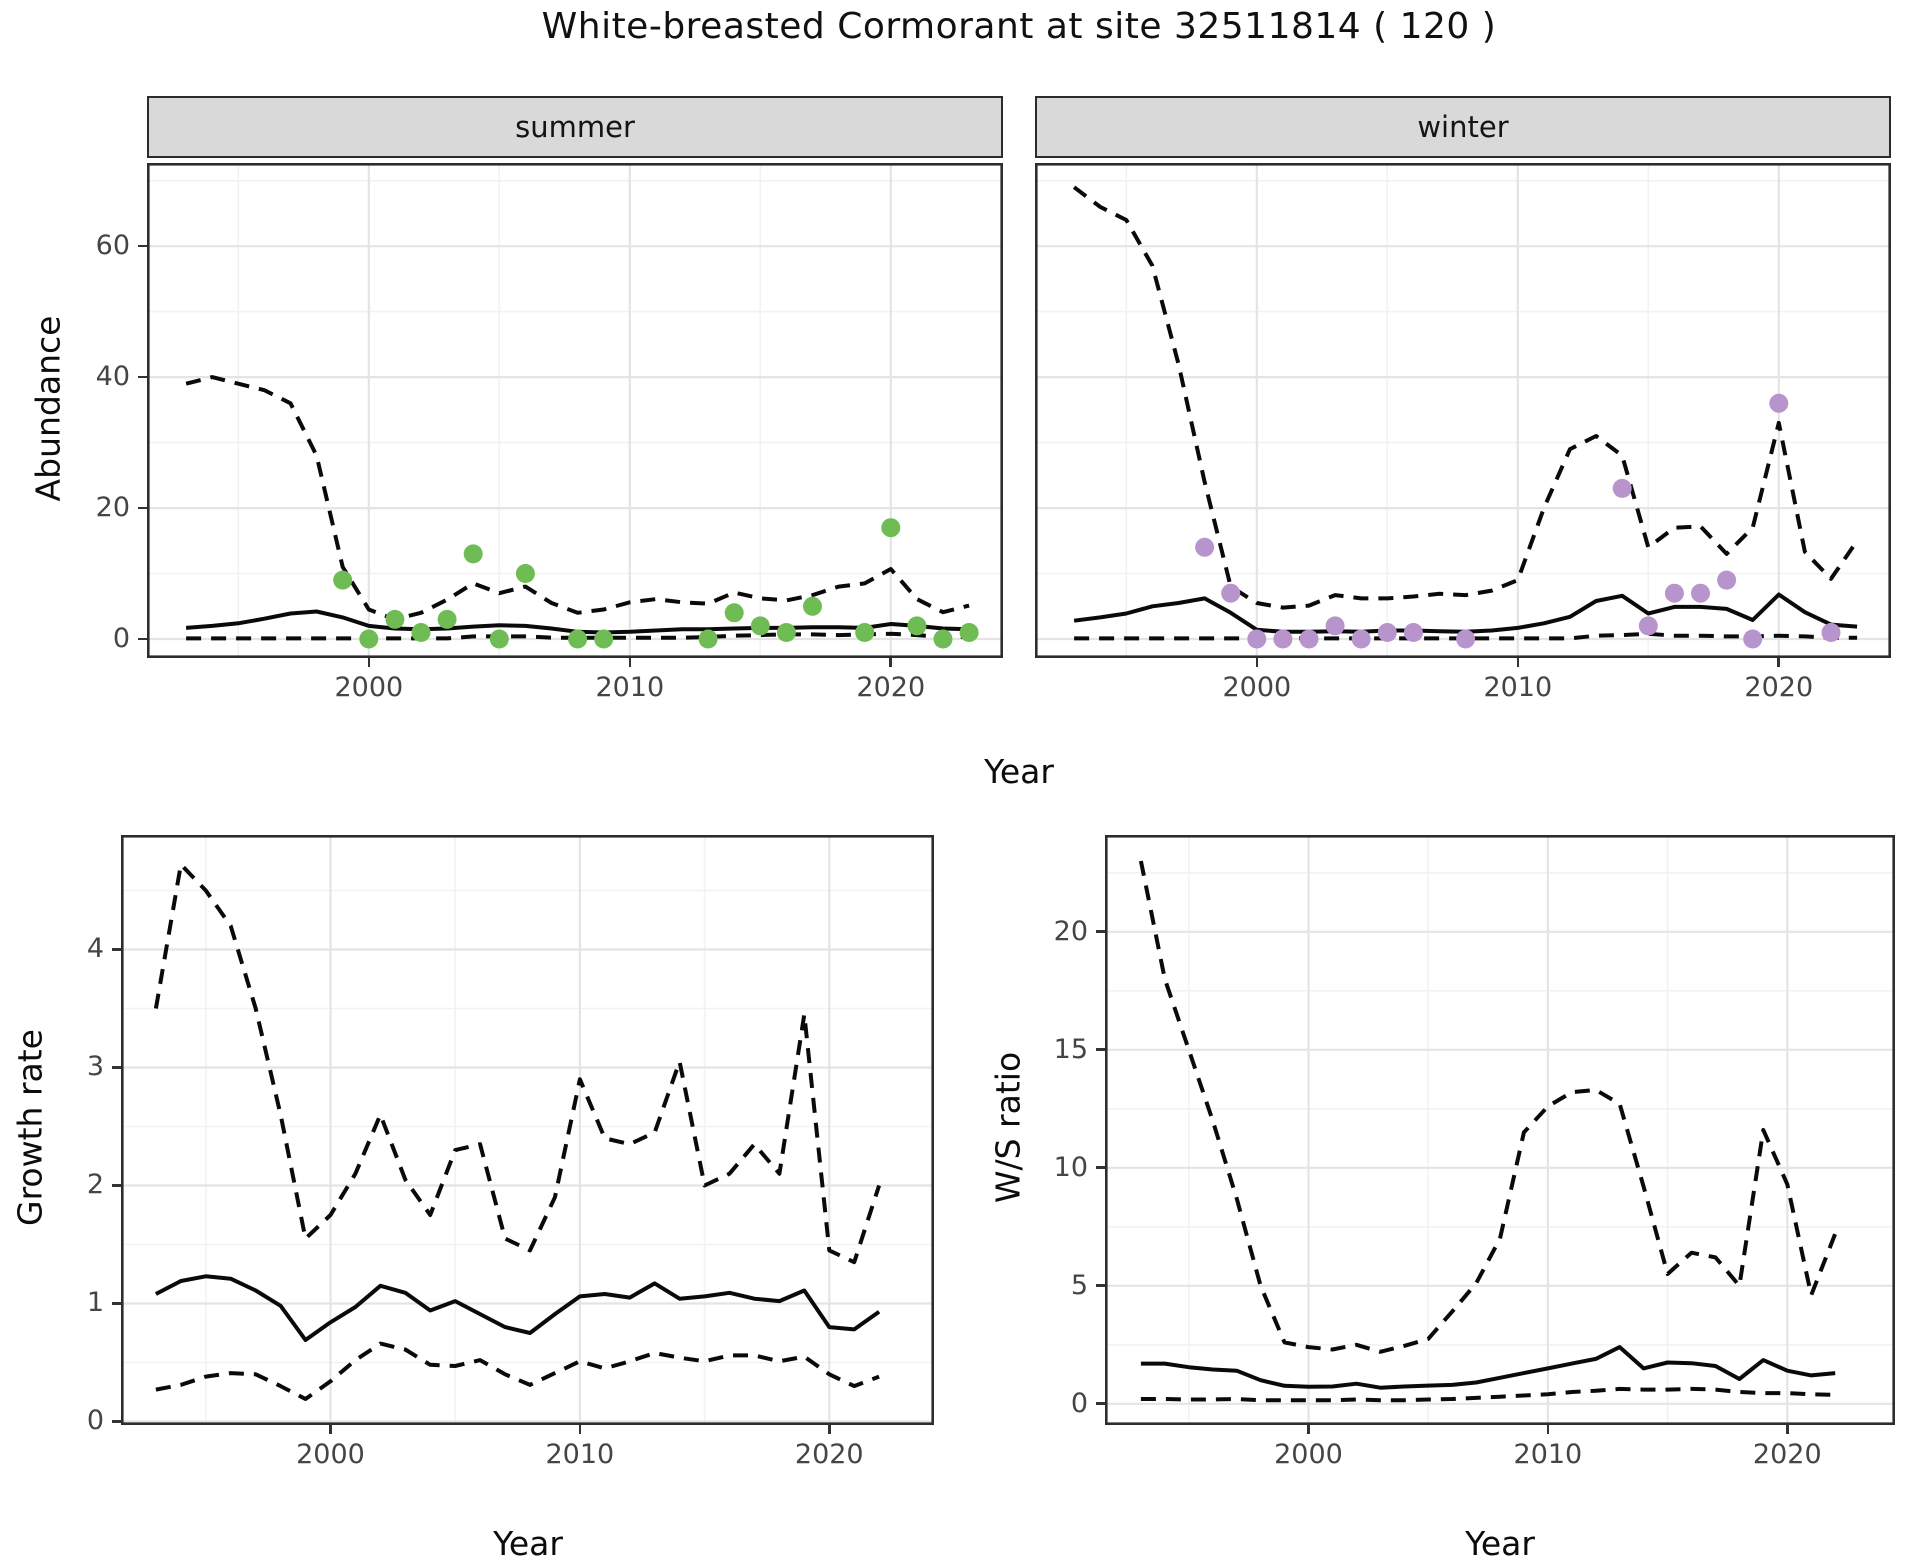  What do you see at coordinates (517, 1371) in the screenshot?
I see `growth-lower_ci-line` at bounding box center [517, 1371].